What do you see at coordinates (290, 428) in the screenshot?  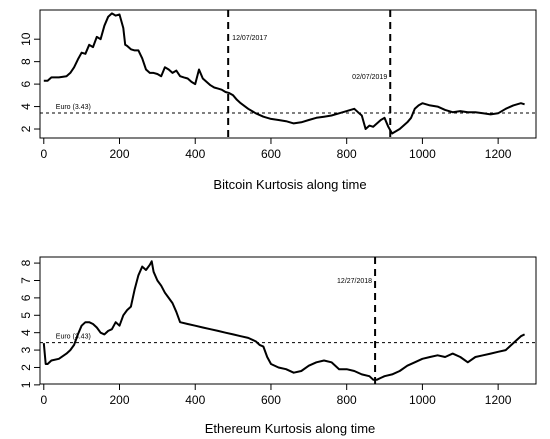 I see `x-axis-title: Ethereum Kurtosis along time` at bounding box center [290, 428].